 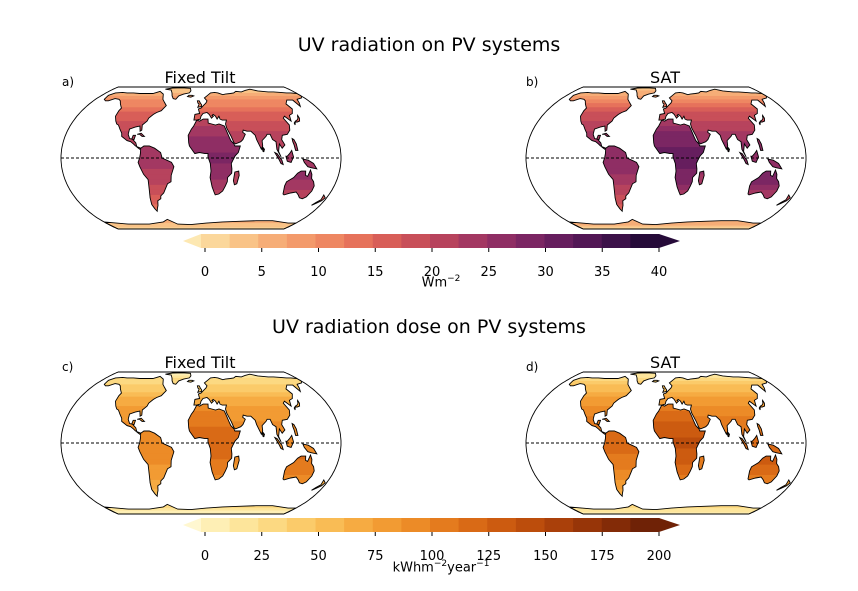 What do you see at coordinates (205, 272) in the screenshot?
I see `radiation-tick-label: 0` at bounding box center [205, 272].